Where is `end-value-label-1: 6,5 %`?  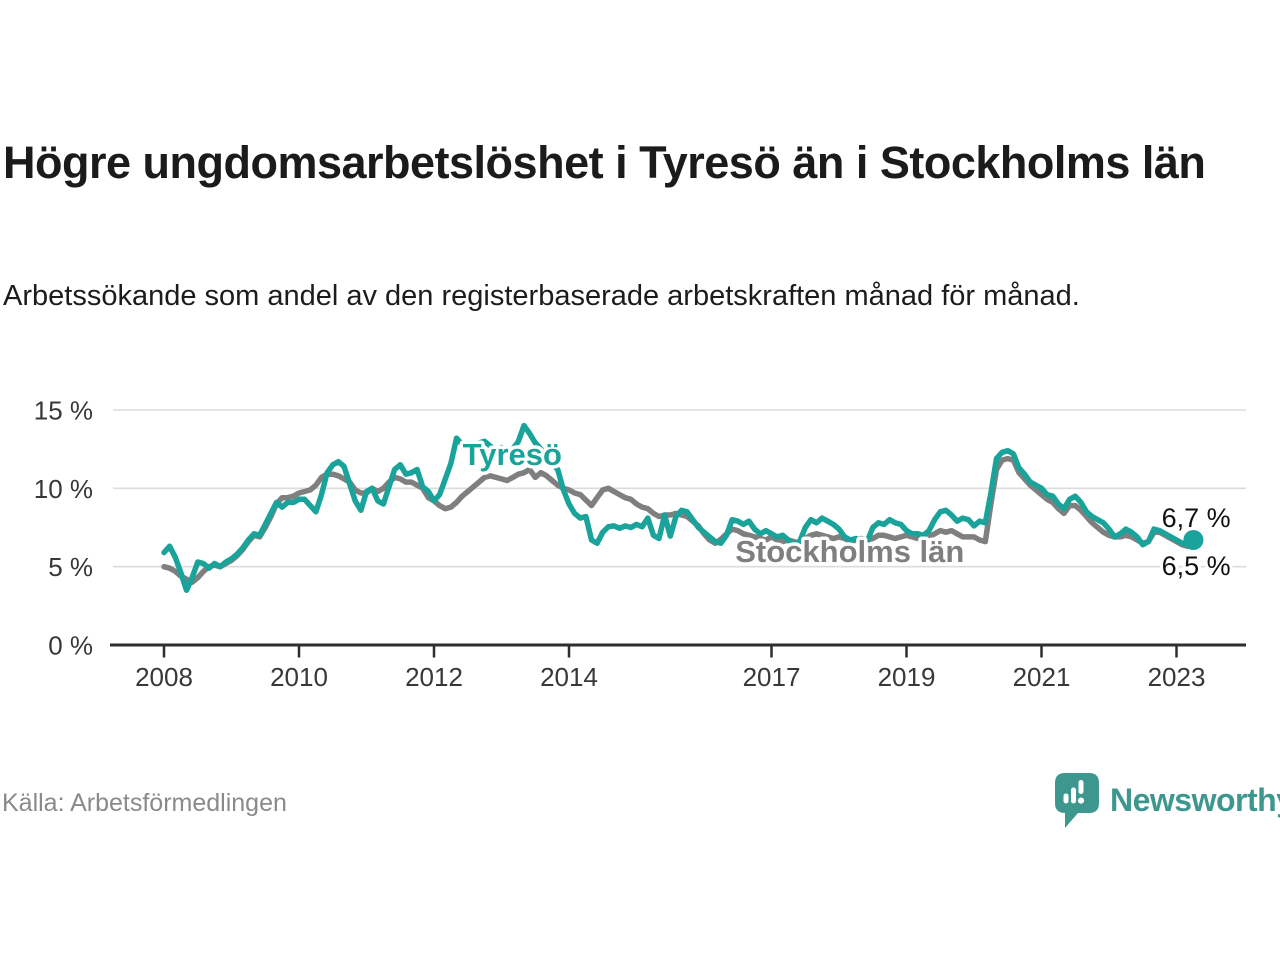 end-value-label-1: 6,5 % is located at coordinates (1196, 566).